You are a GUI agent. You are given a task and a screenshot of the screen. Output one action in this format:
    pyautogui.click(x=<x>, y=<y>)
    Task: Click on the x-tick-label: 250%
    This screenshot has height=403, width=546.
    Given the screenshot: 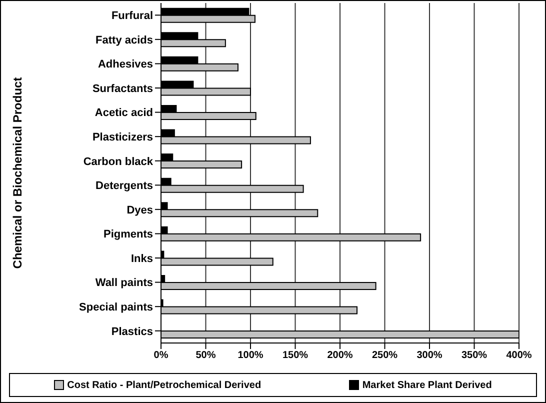 What is the action you would take?
    pyautogui.click(x=385, y=356)
    